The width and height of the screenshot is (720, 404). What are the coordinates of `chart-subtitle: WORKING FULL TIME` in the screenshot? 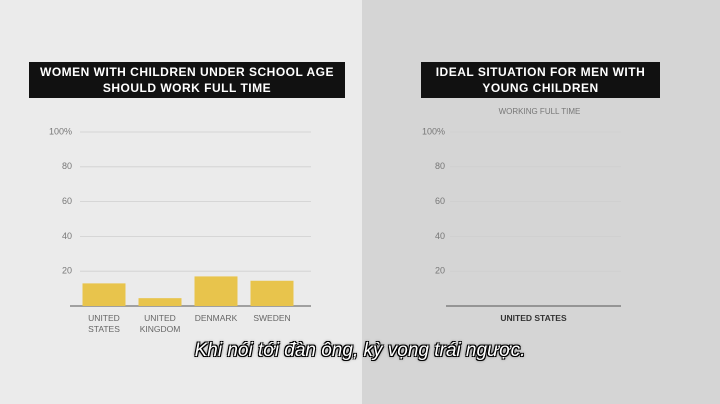 It's located at (539, 111).